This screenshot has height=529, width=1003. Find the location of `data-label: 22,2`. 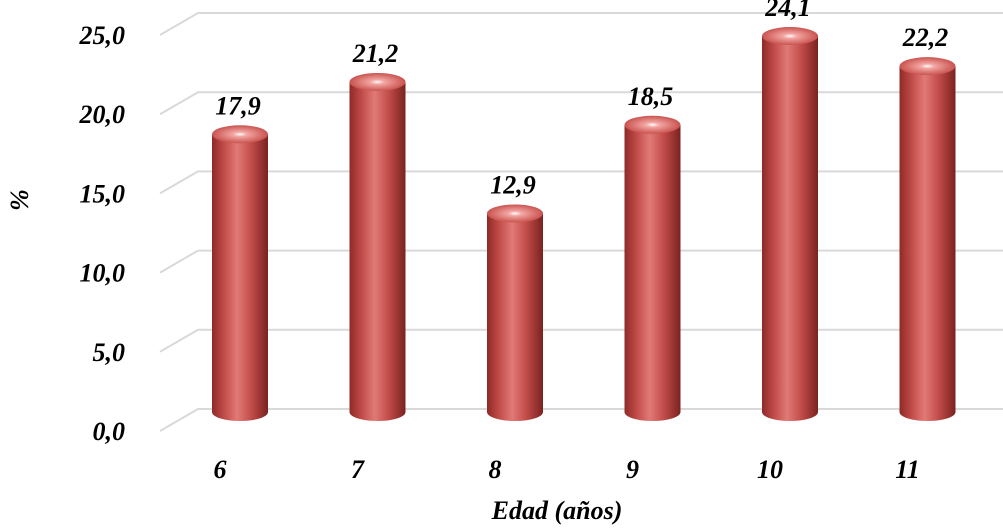

data-label: 22,2 is located at coordinates (925, 37).